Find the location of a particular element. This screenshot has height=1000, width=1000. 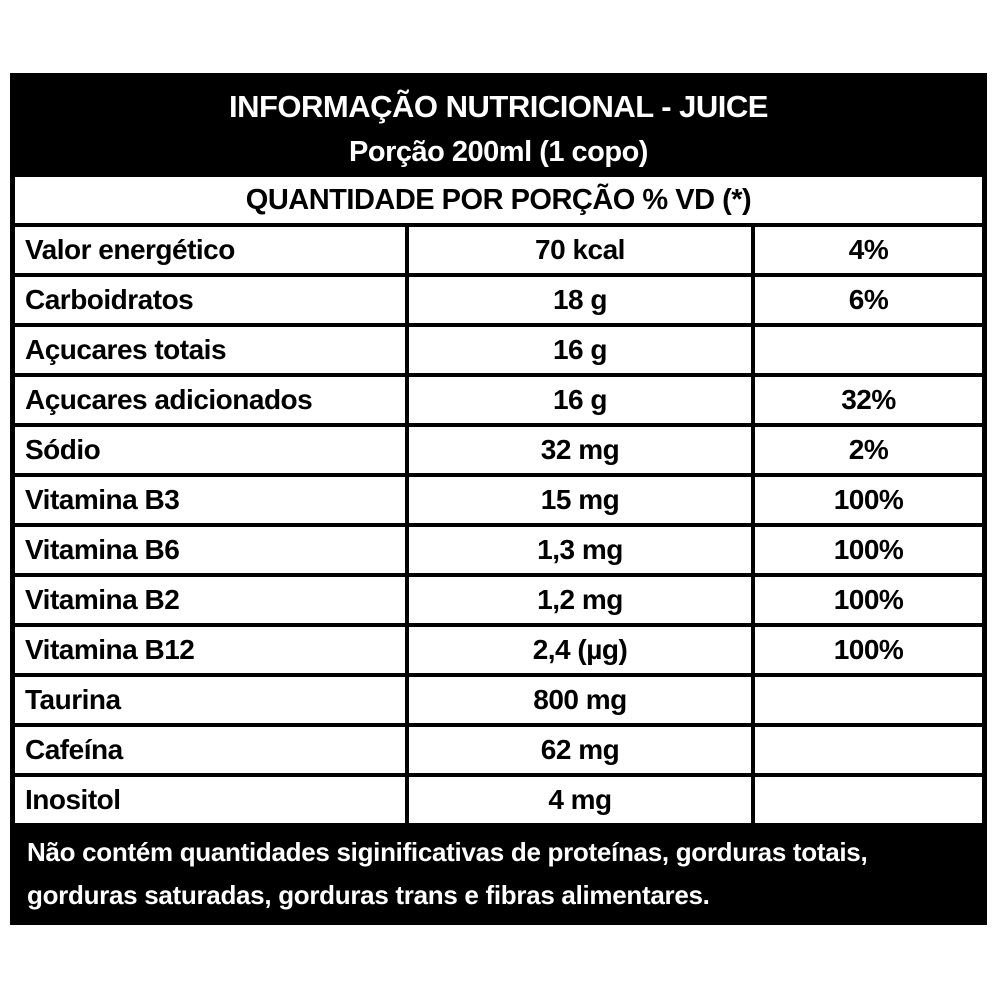

table-row: Inositol 4 mg is located at coordinates (498, 802).